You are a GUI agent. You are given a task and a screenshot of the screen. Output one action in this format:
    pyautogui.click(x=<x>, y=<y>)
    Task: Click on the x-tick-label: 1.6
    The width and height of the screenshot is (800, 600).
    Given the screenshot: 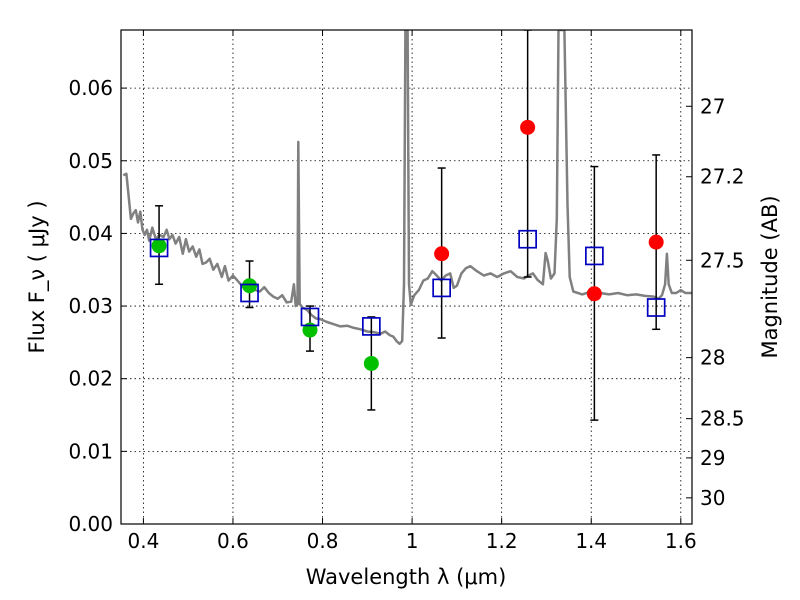 What is the action you would take?
    pyautogui.click(x=681, y=541)
    